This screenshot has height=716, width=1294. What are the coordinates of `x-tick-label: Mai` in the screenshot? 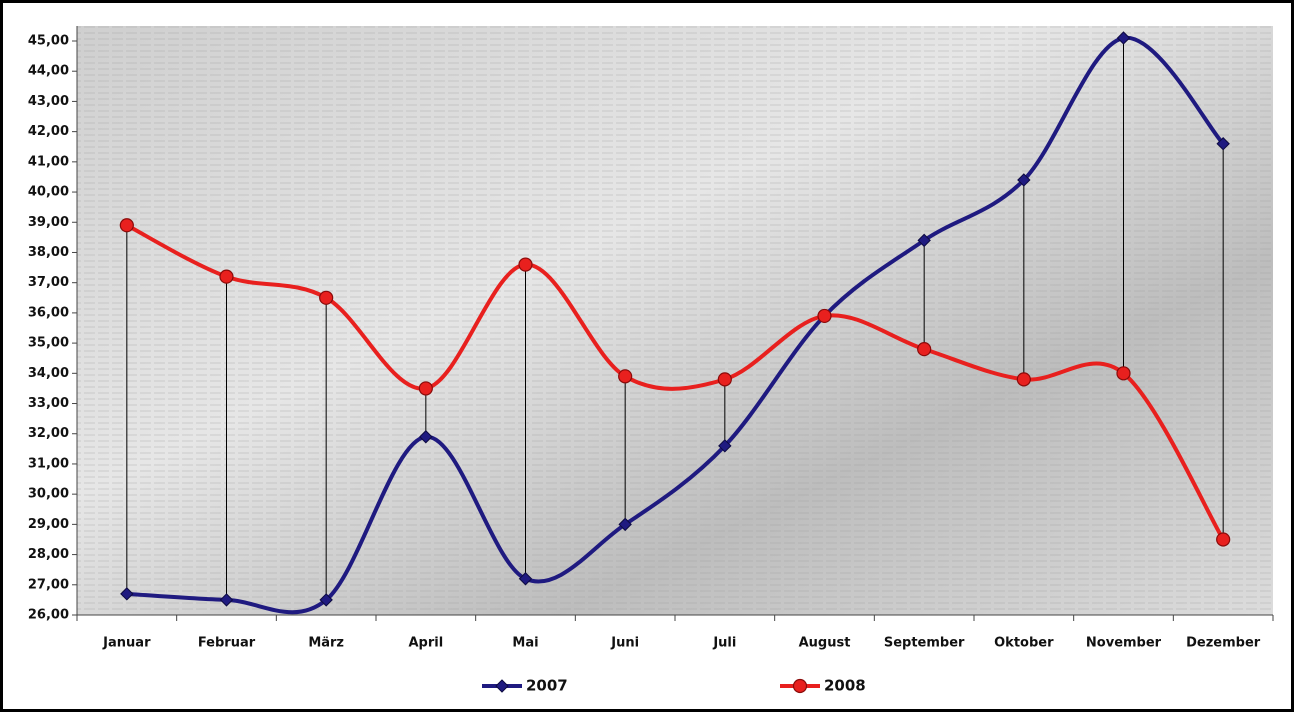 It's located at (525, 643).